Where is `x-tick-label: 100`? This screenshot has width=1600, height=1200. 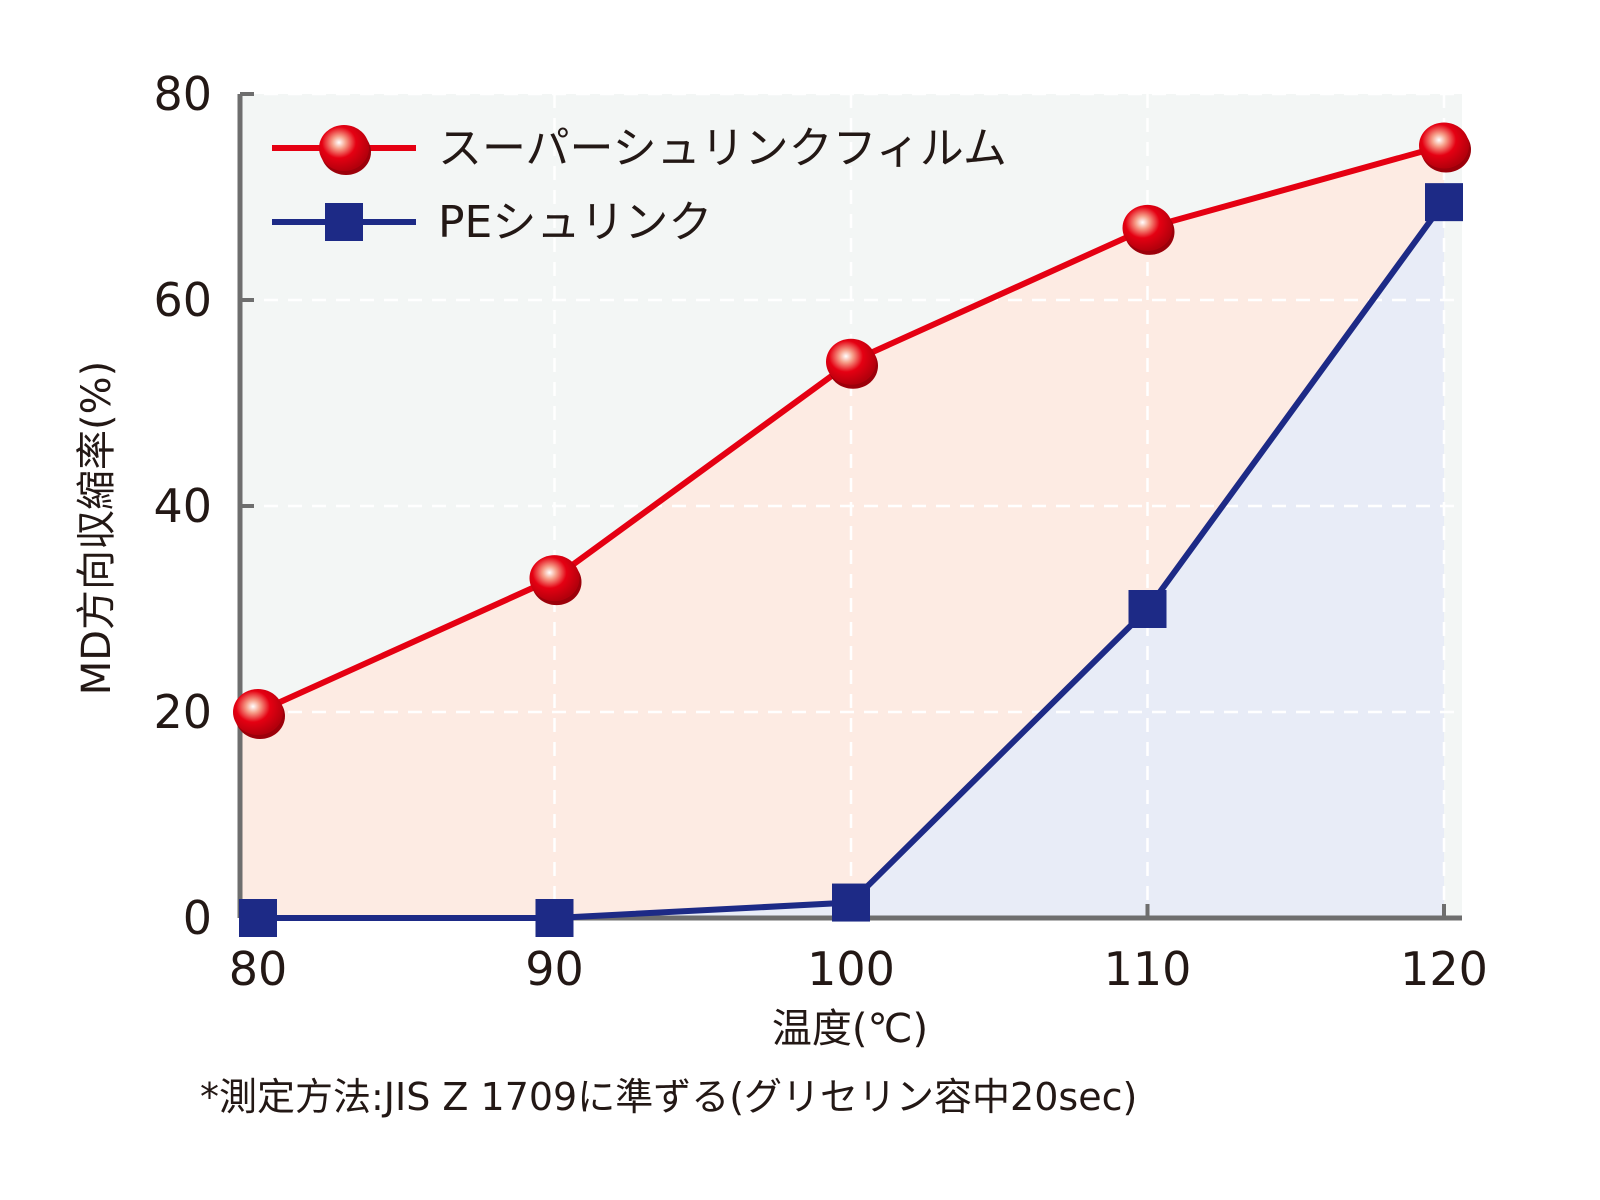 x-tick-label: 100 is located at coordinates (851, 969).